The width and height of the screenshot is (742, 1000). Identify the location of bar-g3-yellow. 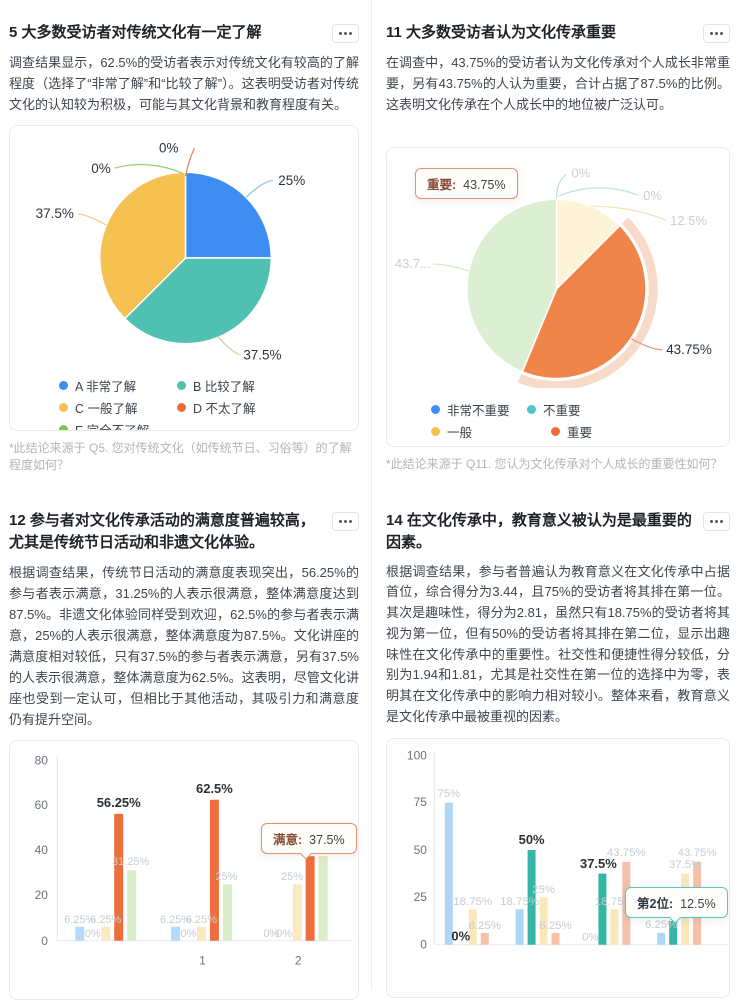
(297, 912).